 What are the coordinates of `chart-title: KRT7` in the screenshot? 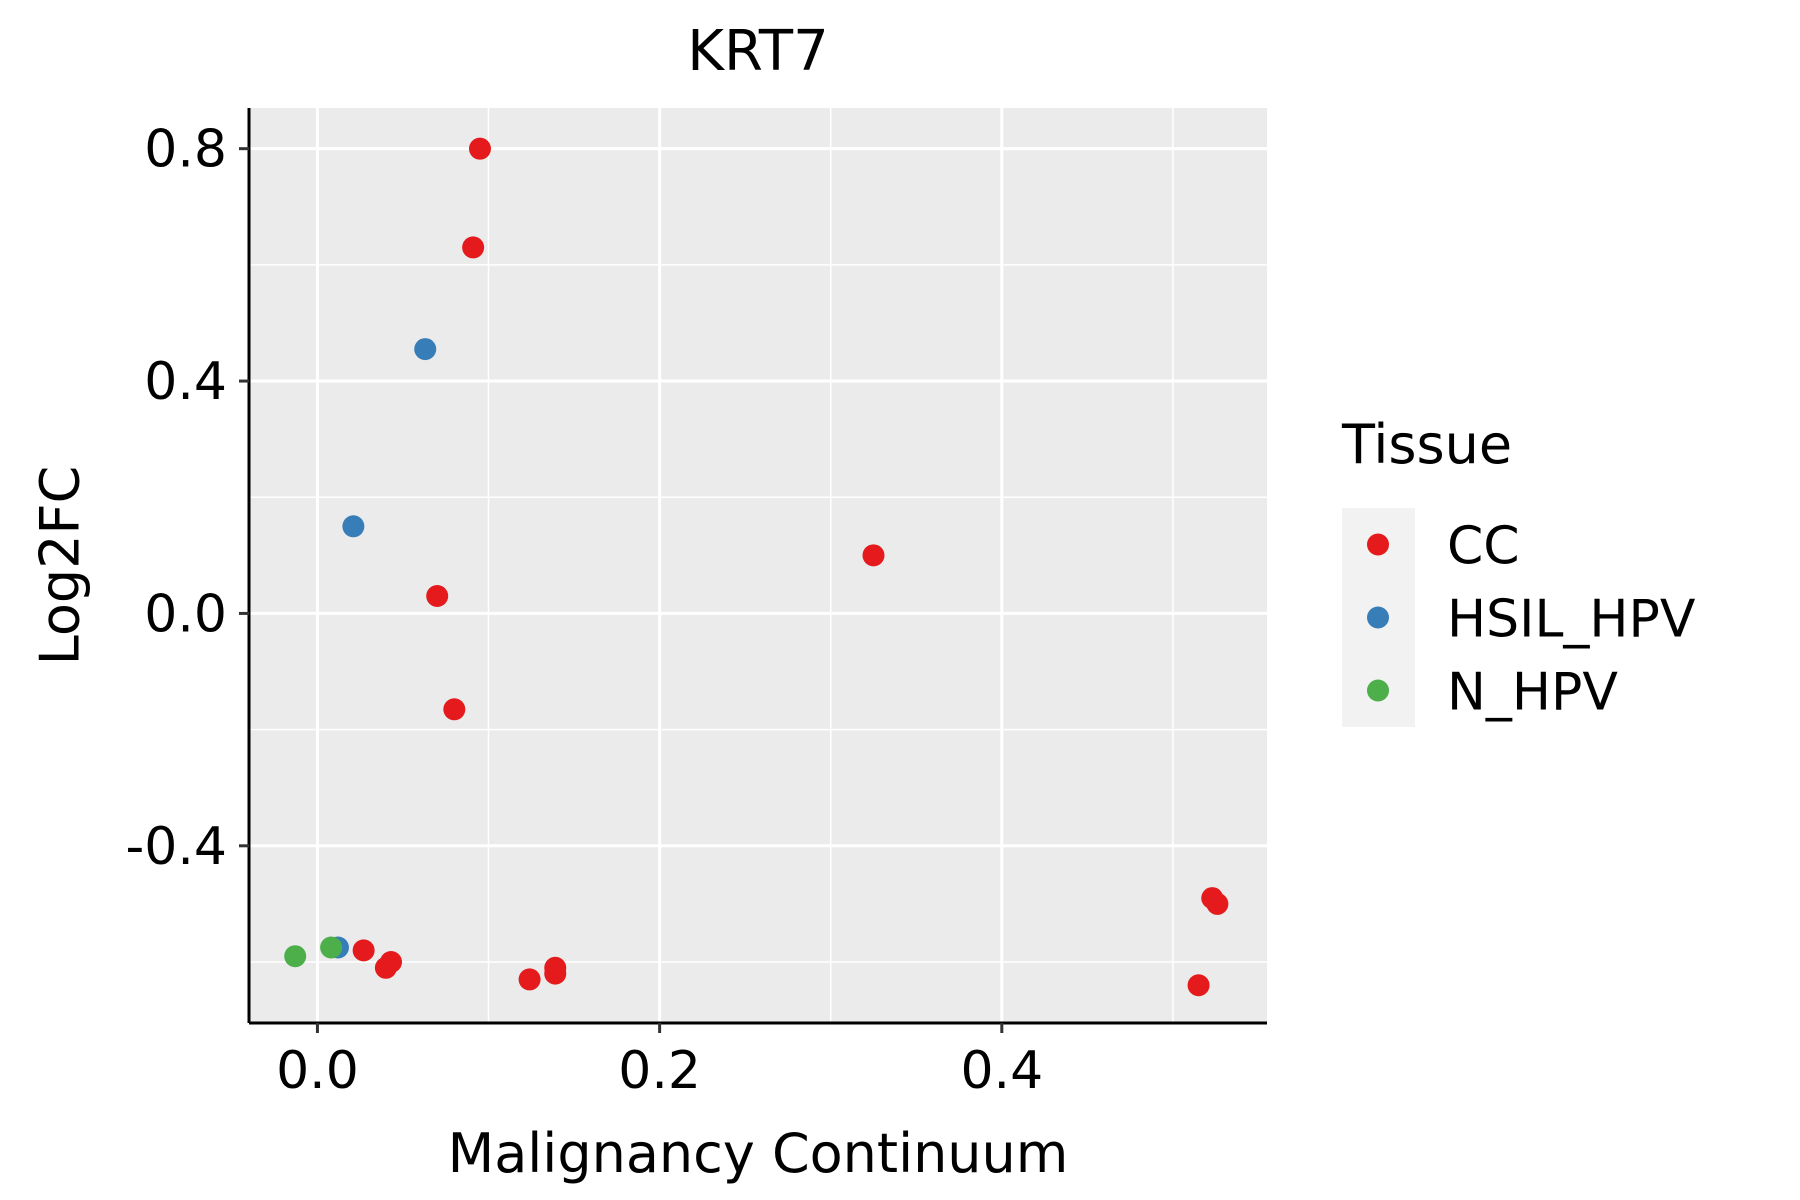 It's located at (757, 51).